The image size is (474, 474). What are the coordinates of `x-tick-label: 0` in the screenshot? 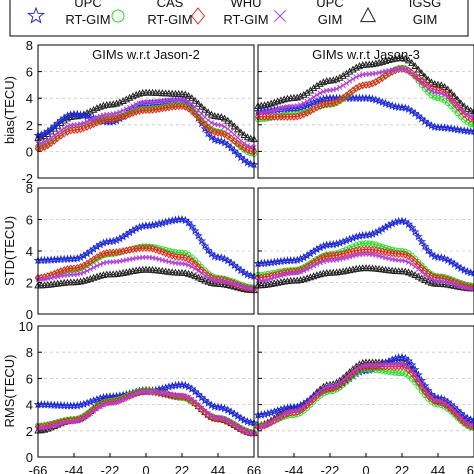 It's located at (145, 468).